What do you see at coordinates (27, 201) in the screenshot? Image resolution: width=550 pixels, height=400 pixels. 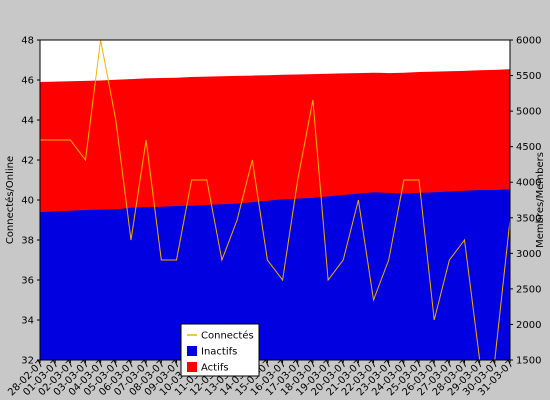 I see `y-left-tick-label: 40` at bounding box center [27, 201].